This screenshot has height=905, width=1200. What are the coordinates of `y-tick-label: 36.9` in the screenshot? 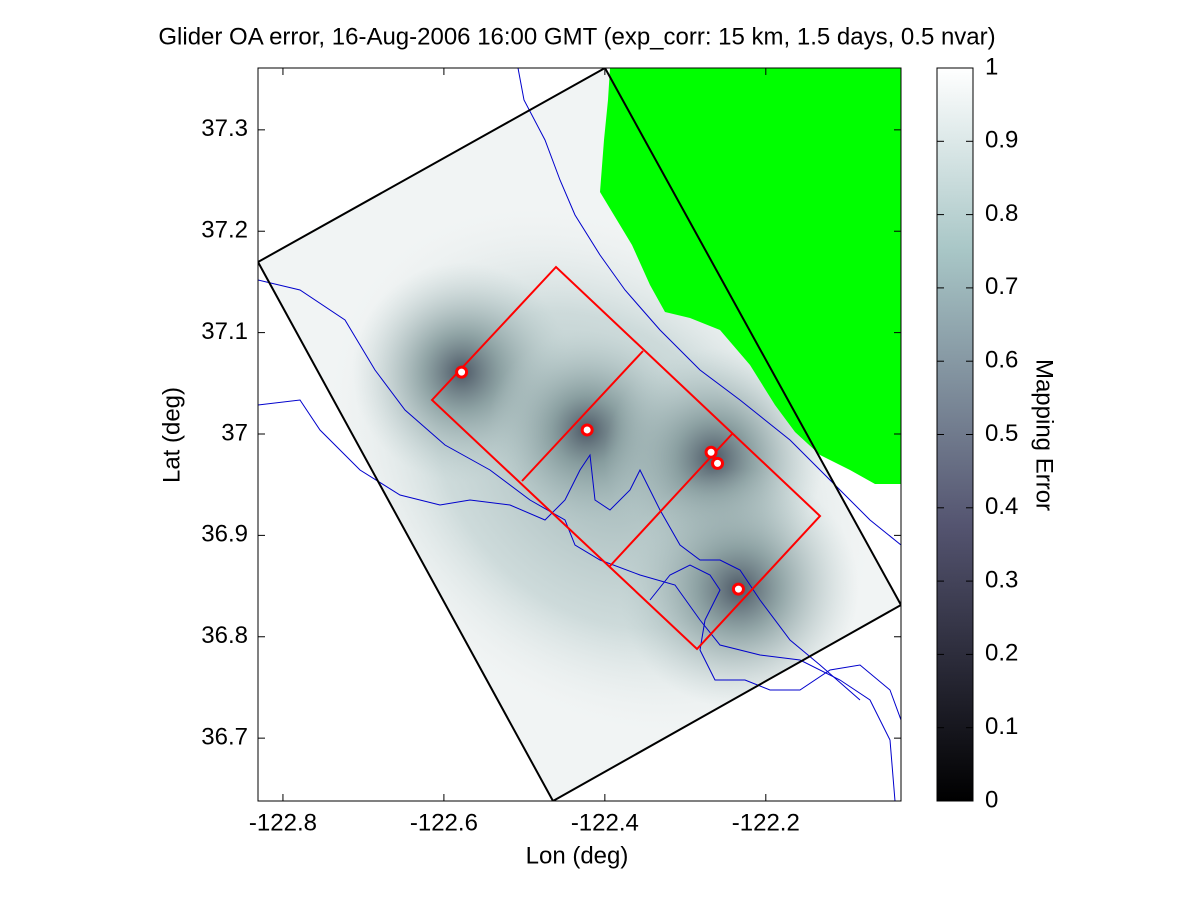 It's located at (224, 534).